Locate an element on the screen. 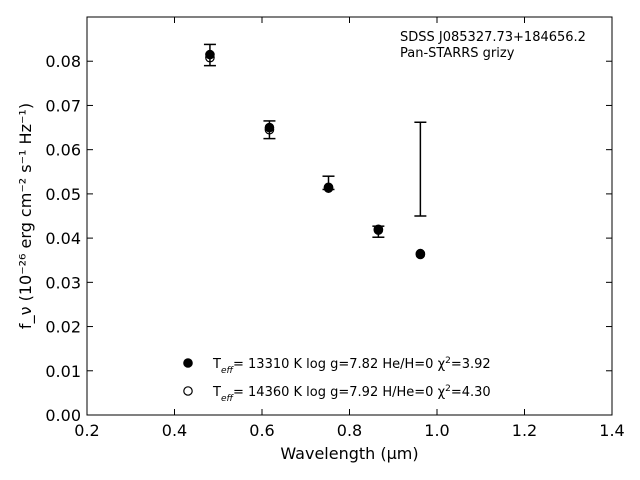 Image resolution: width=640 pixels, height=480 pixels. error-bars is located at coordinates (315, 140).